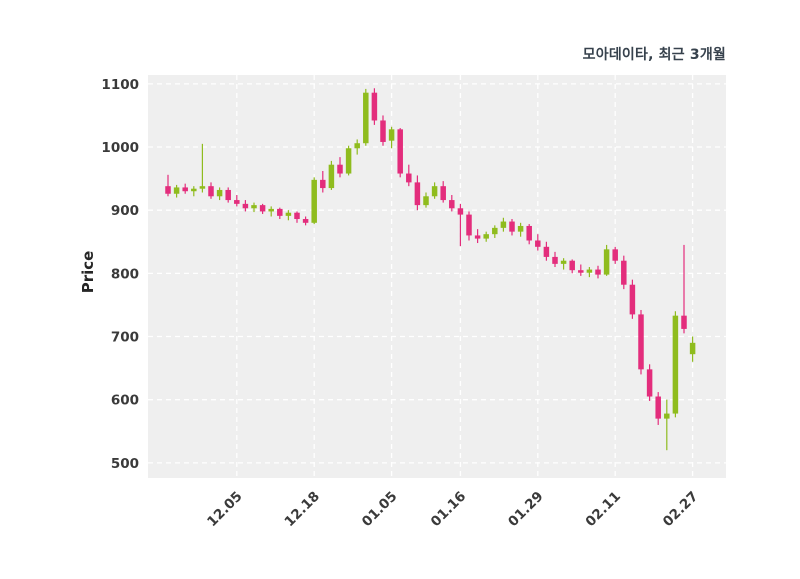  I want to click on x-tick-label: 02.27, so click(681, 510).